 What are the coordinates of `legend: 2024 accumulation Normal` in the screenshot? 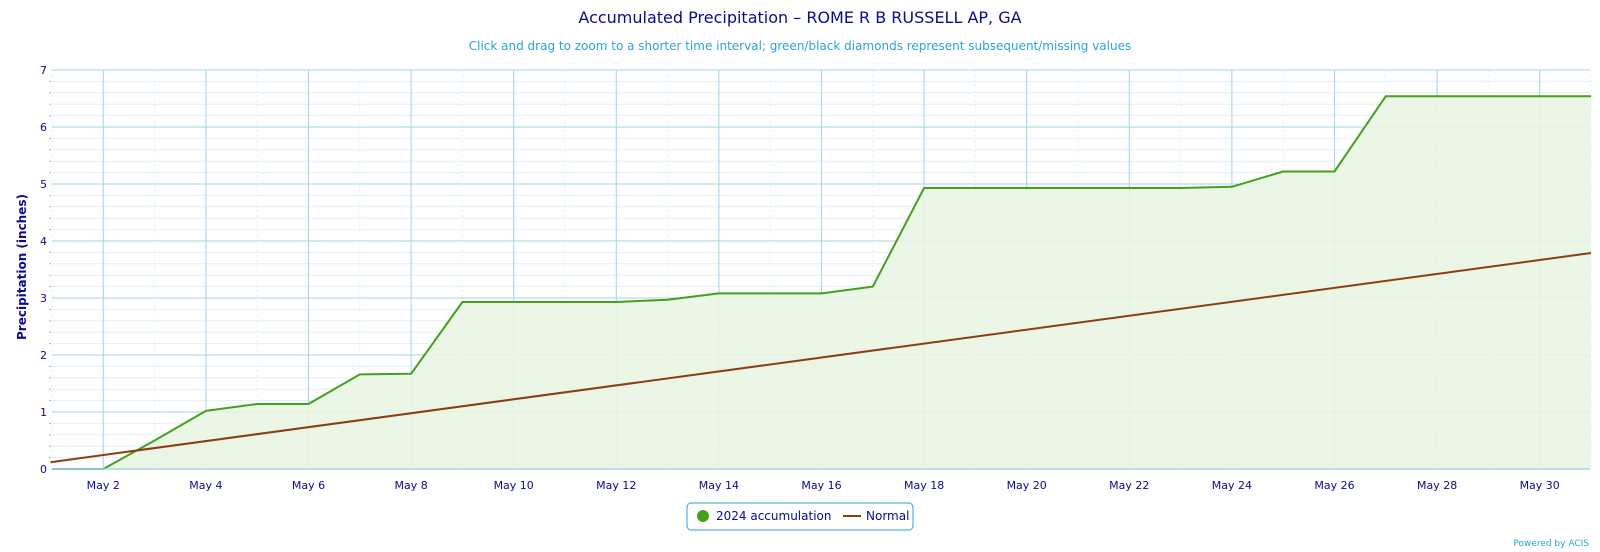 It's located at (800, 516).